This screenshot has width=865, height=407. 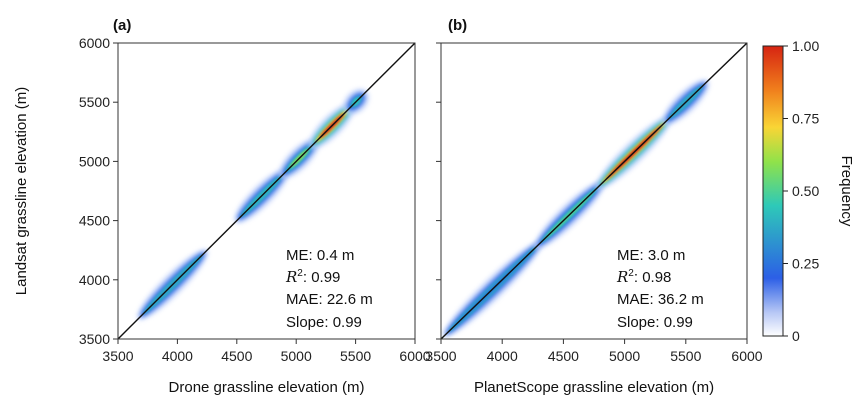 I want to click on panel-a-stat-r2-symbol: R, so click(x=291, y=277).